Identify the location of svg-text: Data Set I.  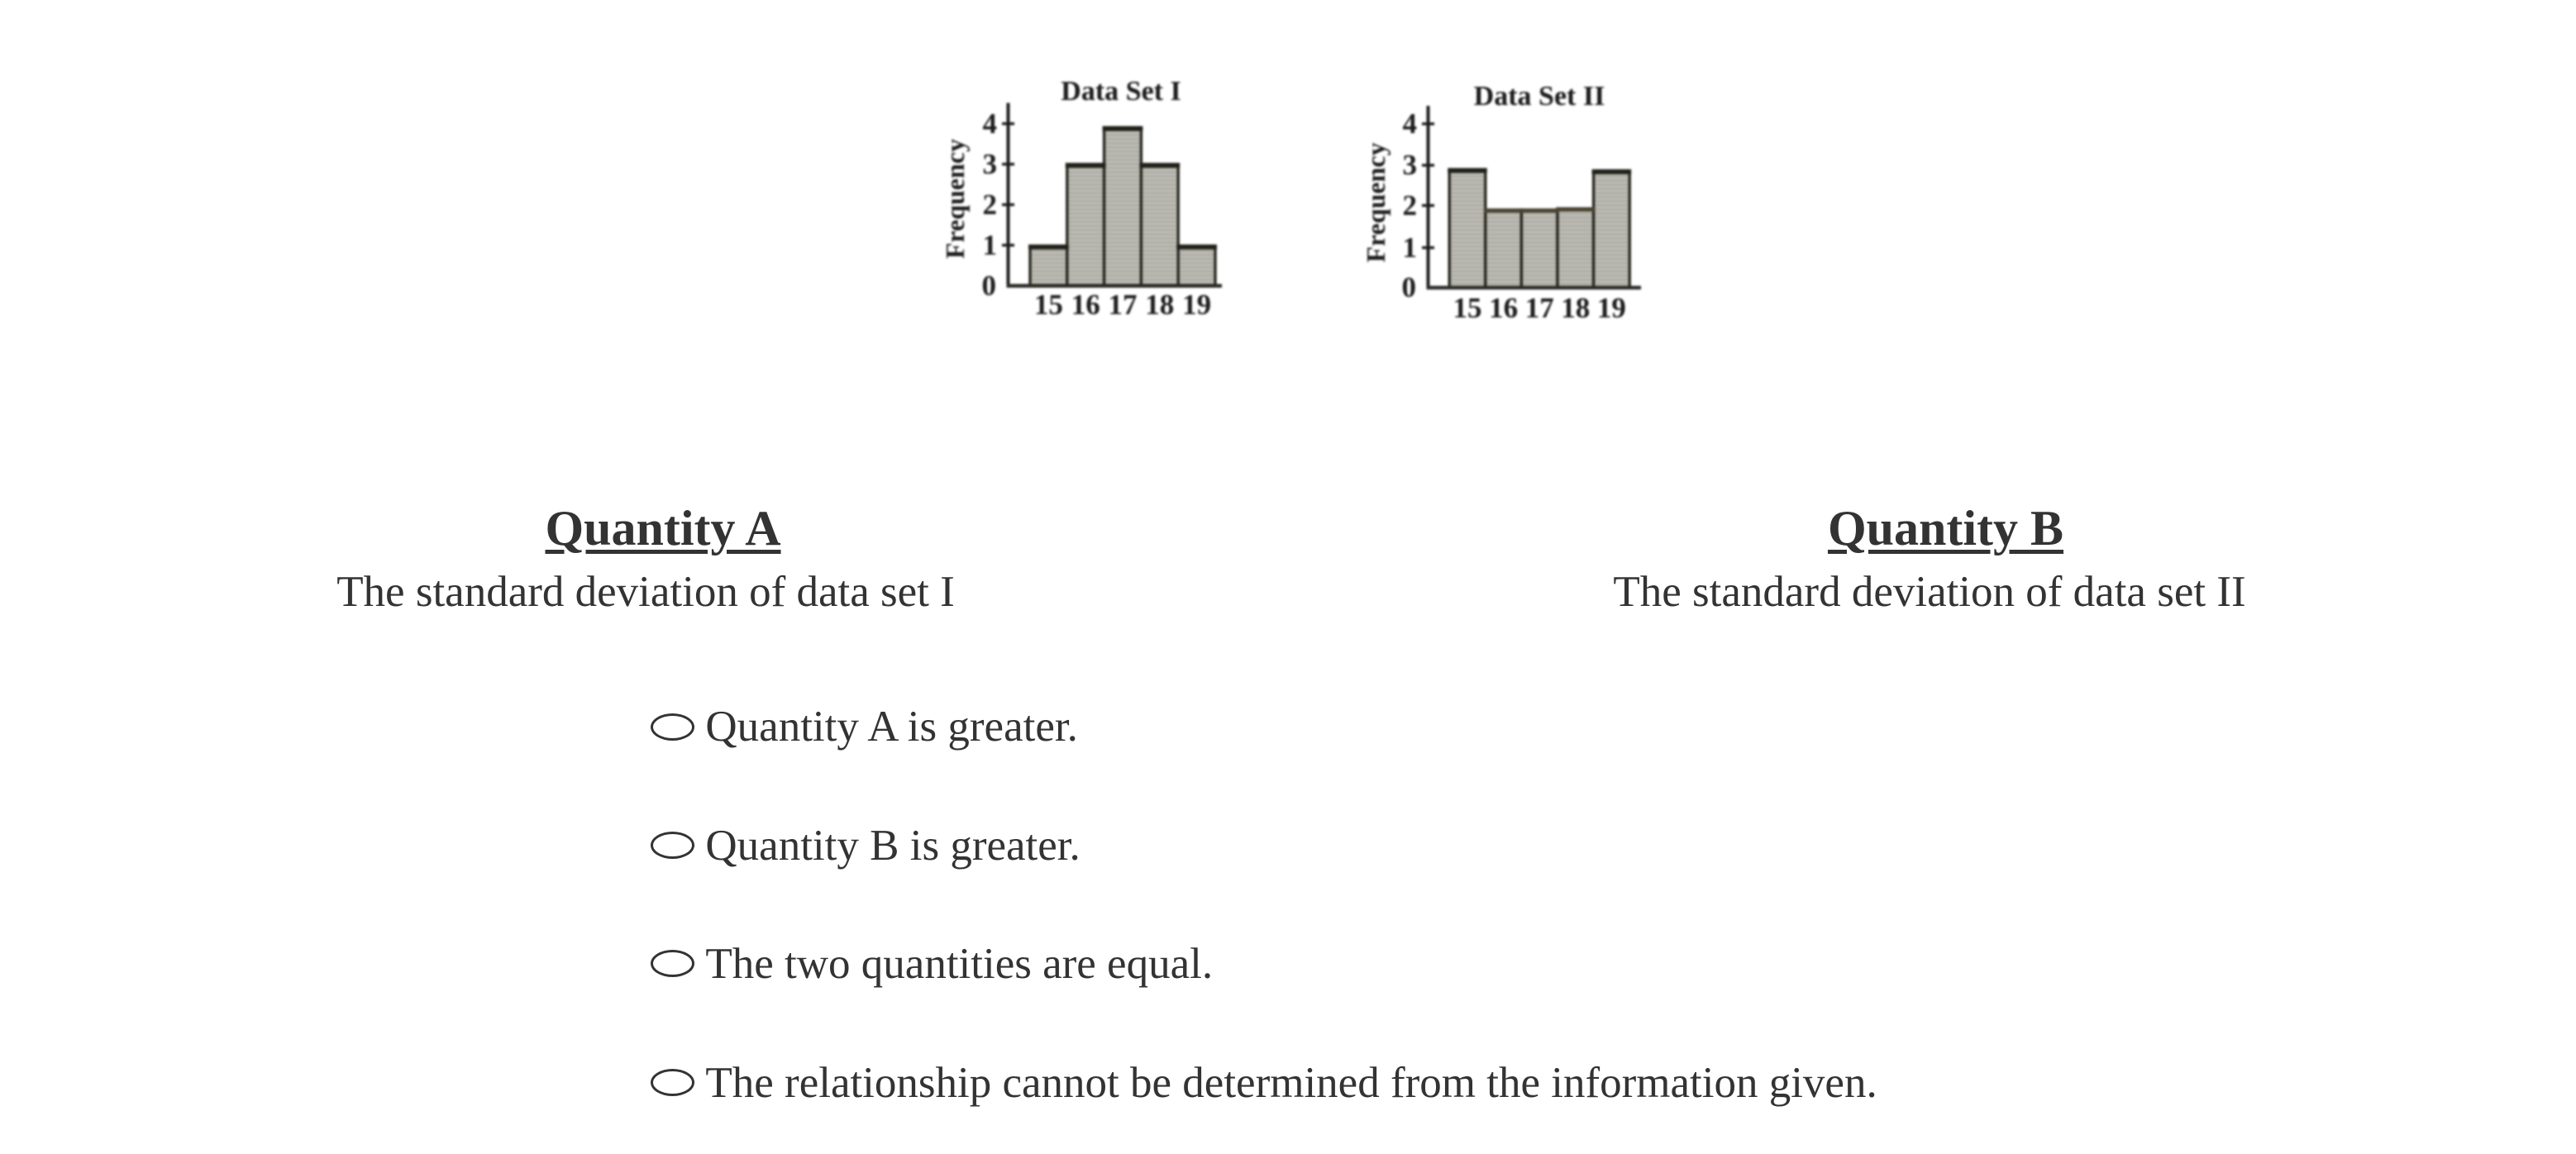
(1121, 91).